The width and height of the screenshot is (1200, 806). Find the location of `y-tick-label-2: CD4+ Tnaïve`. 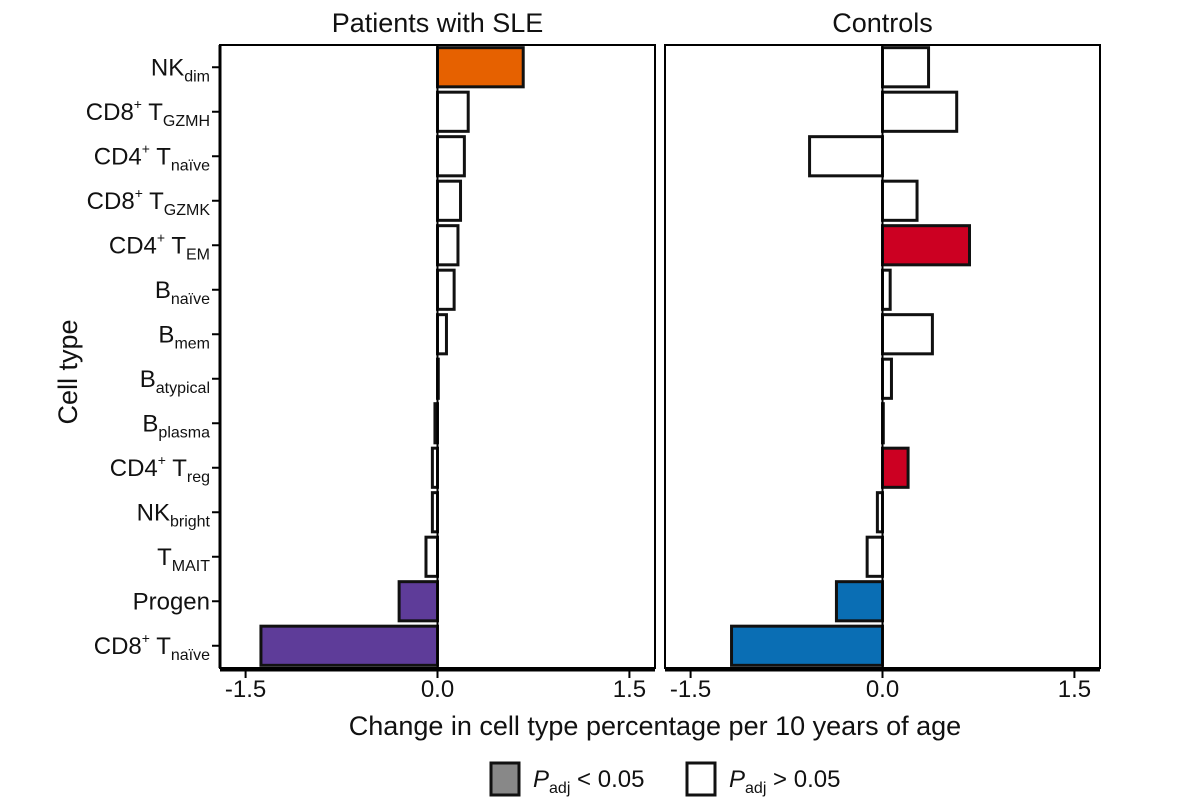

y-tick-label-2: CD4+ Tnaïve is located at coordinates (152, 157).